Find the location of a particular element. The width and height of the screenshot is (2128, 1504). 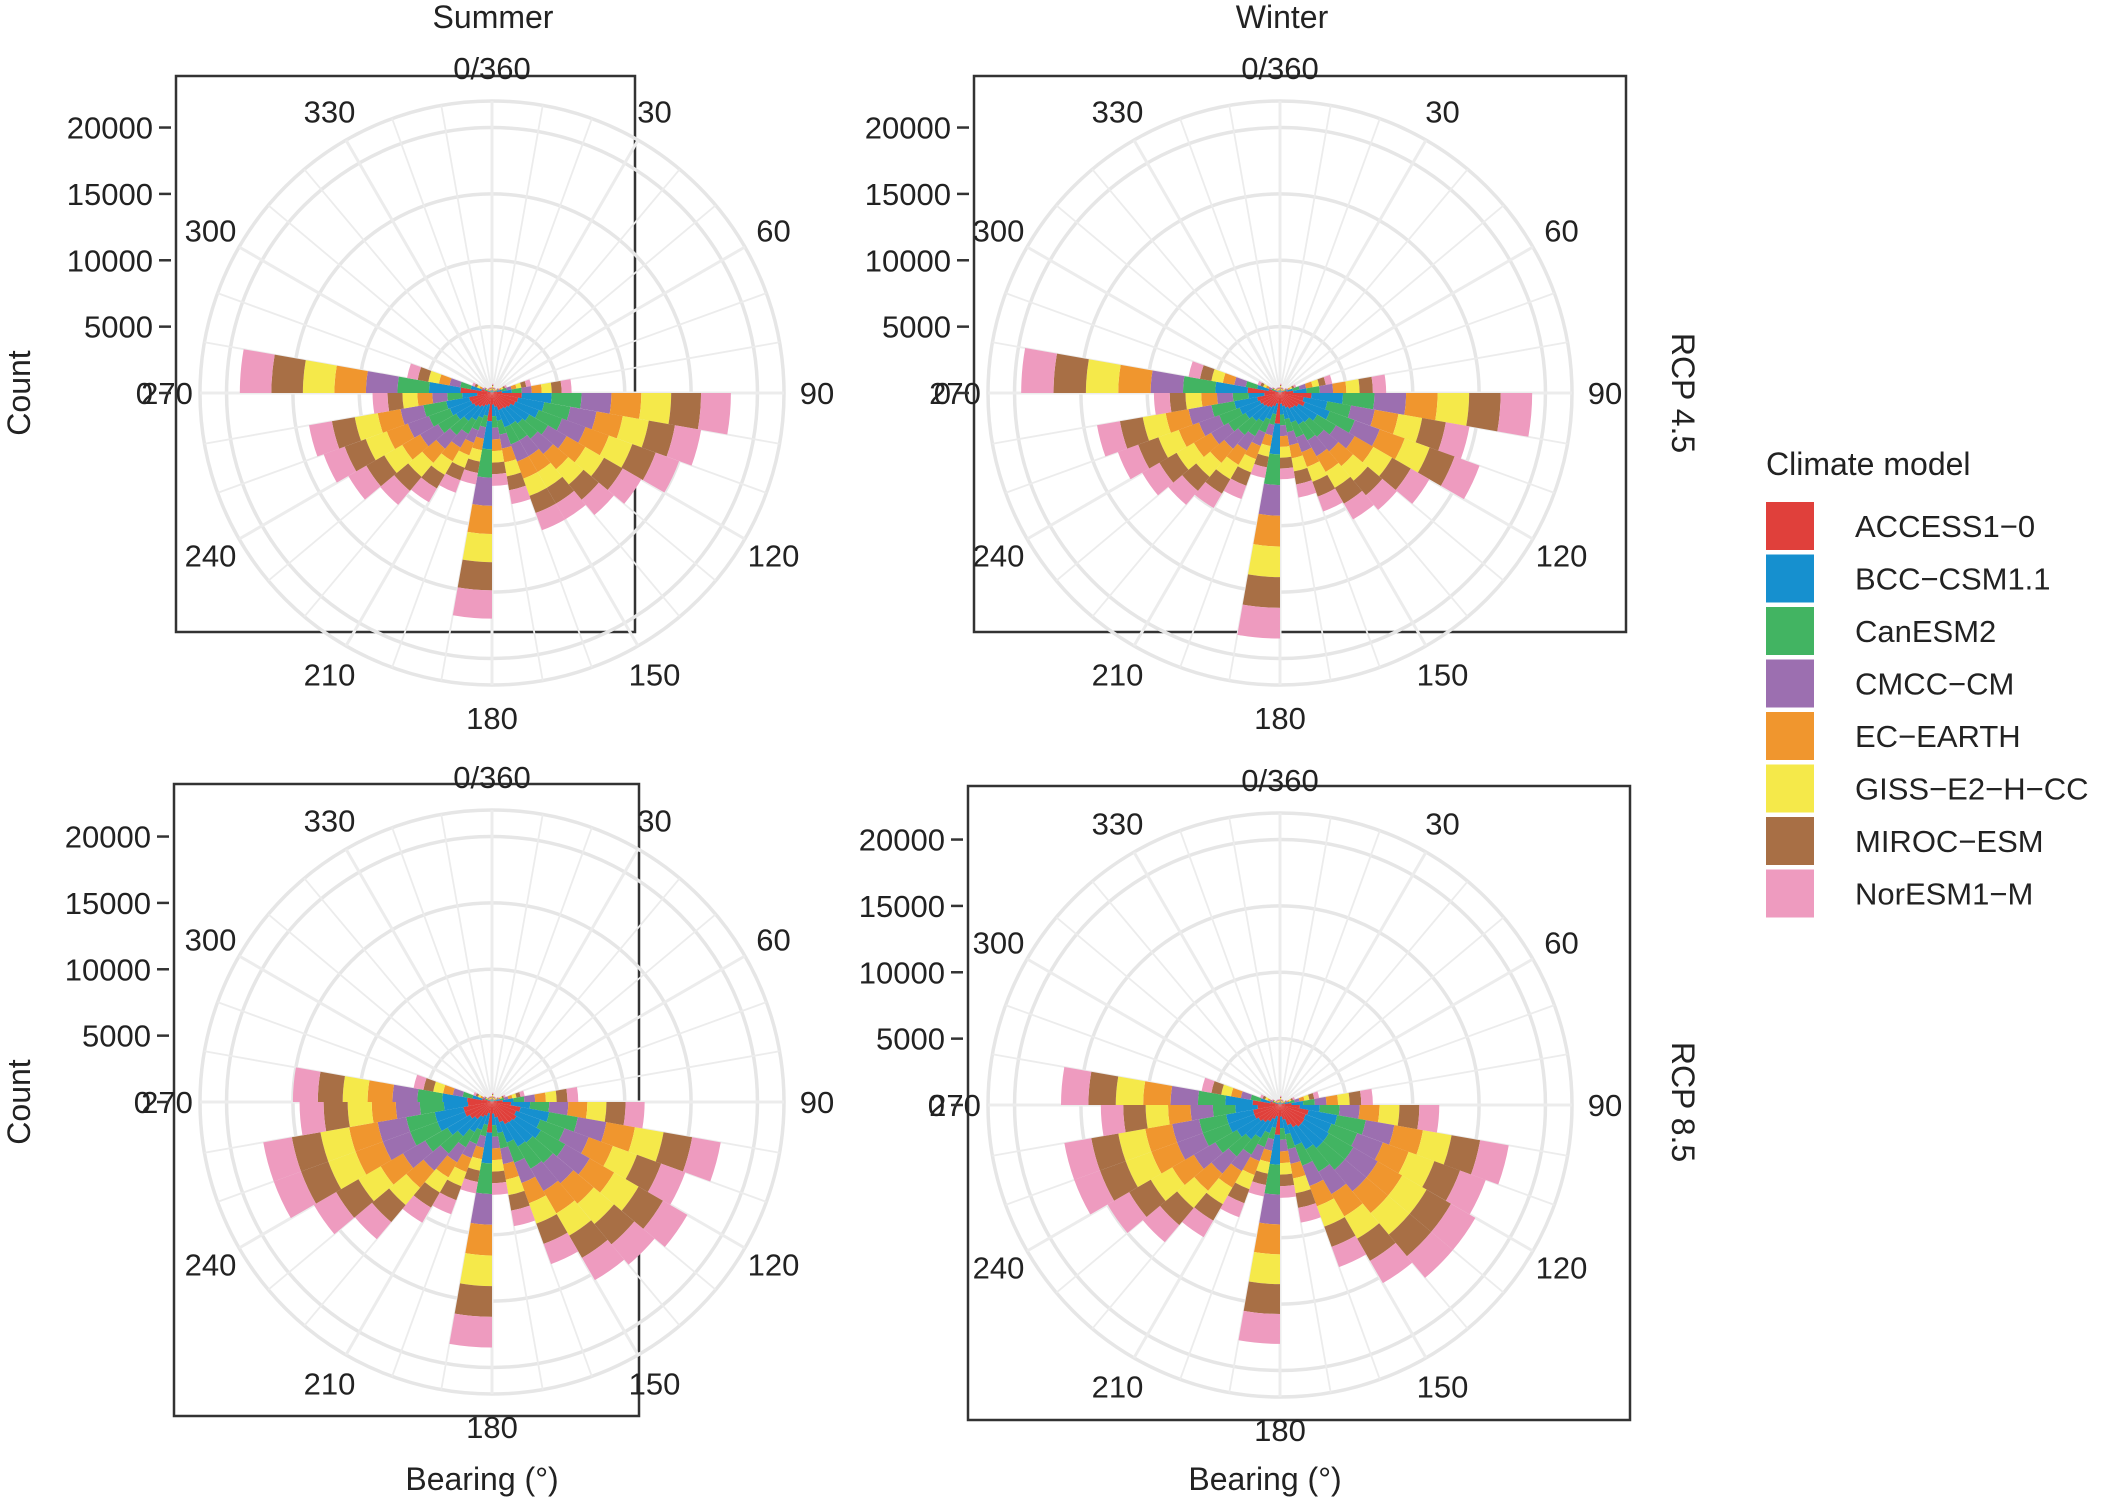

bar-segment-50-giss-e2-h-cc is located at coordinates (1284, 1102).